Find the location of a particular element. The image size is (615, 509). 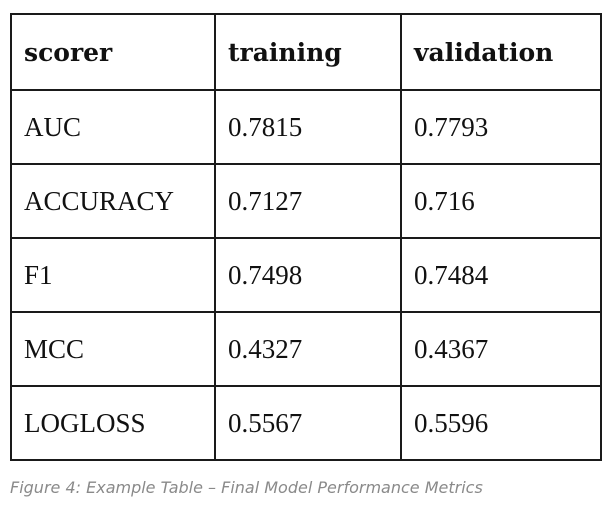

table-header-row: scorer training validation is located at coordinates (306, 52).